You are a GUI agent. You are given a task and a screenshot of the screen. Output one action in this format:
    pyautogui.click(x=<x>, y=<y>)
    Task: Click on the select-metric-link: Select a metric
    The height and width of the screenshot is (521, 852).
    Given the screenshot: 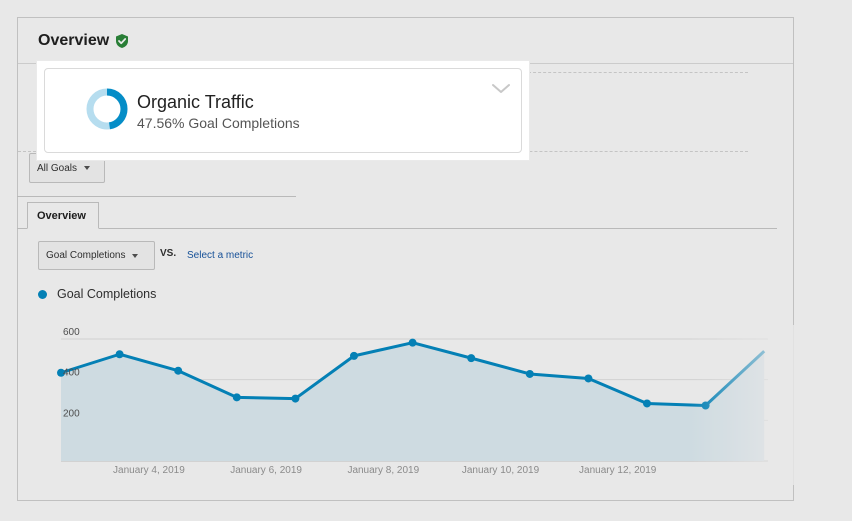 What is the action you would take?
    pyautogui.click(x=220, y=255)
    